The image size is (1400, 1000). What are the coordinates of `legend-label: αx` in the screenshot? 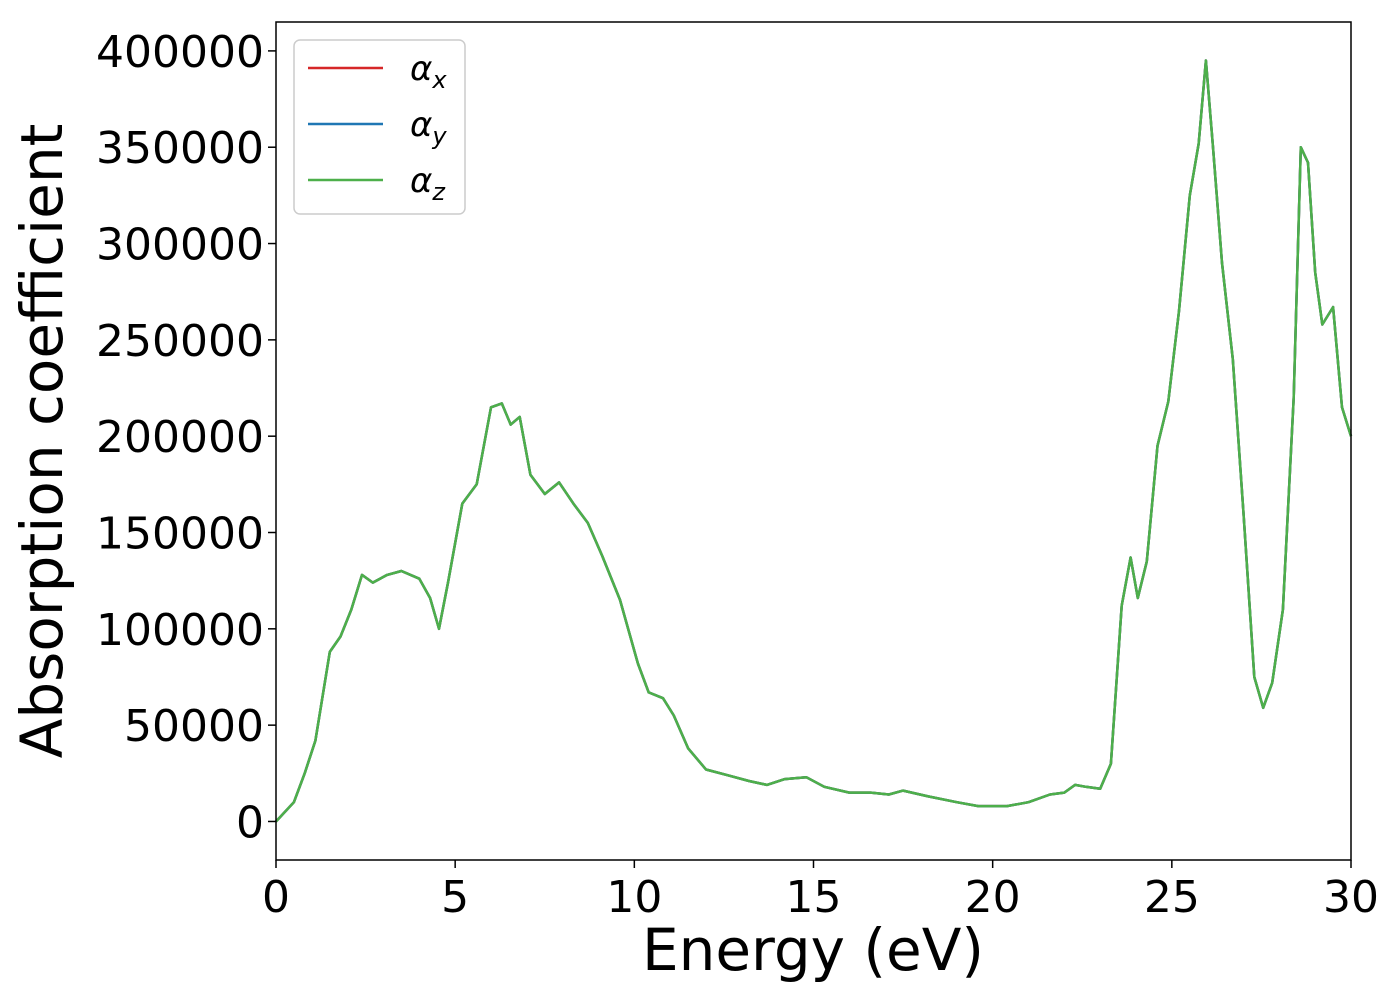 It's located at (428, 71).